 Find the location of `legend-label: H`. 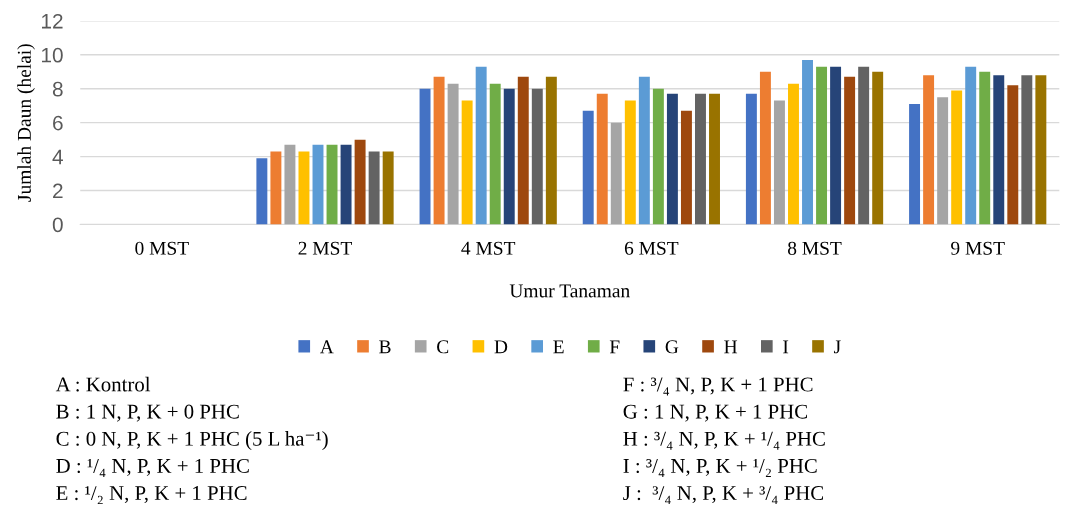

legend-label: H is located at coordinates (731, 347).